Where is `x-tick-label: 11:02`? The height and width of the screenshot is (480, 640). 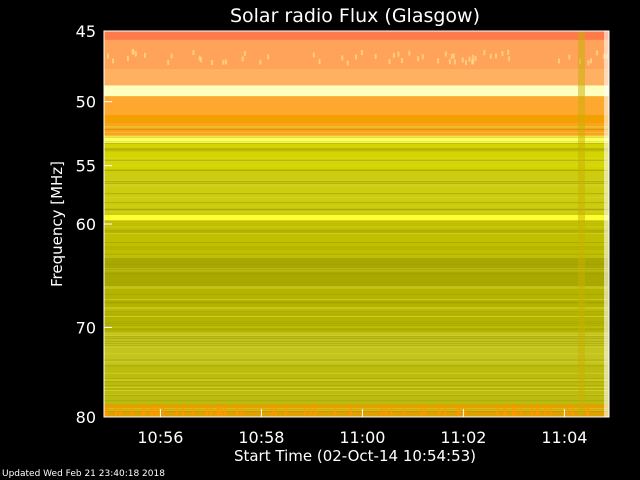
x-tick-label: 11:02 is located at coordinates (463, 437).